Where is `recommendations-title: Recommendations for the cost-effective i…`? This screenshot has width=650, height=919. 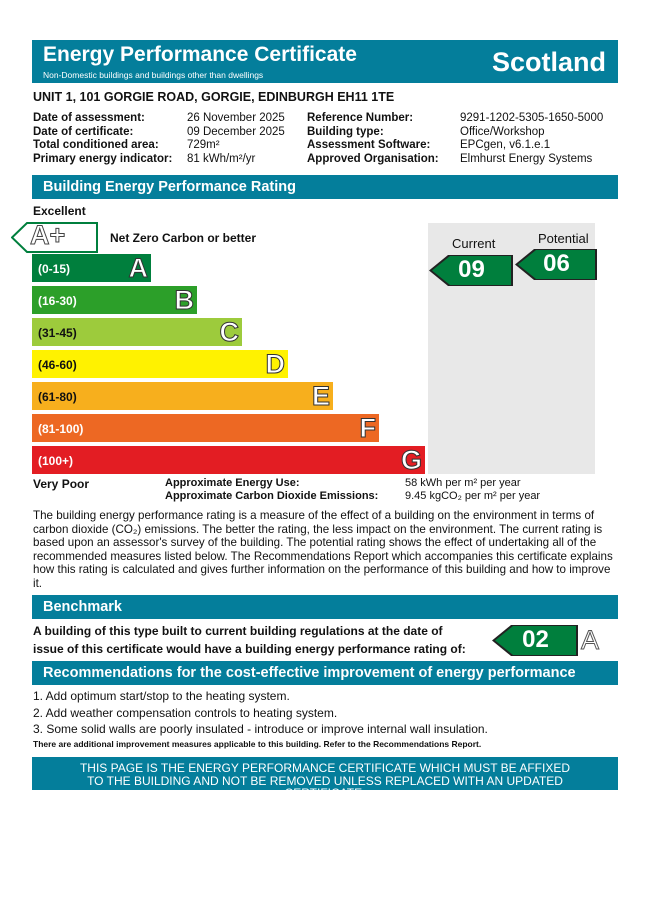 recommendations-title: Recommendations for the cost-effective i… is located at coordinates (325, 673).